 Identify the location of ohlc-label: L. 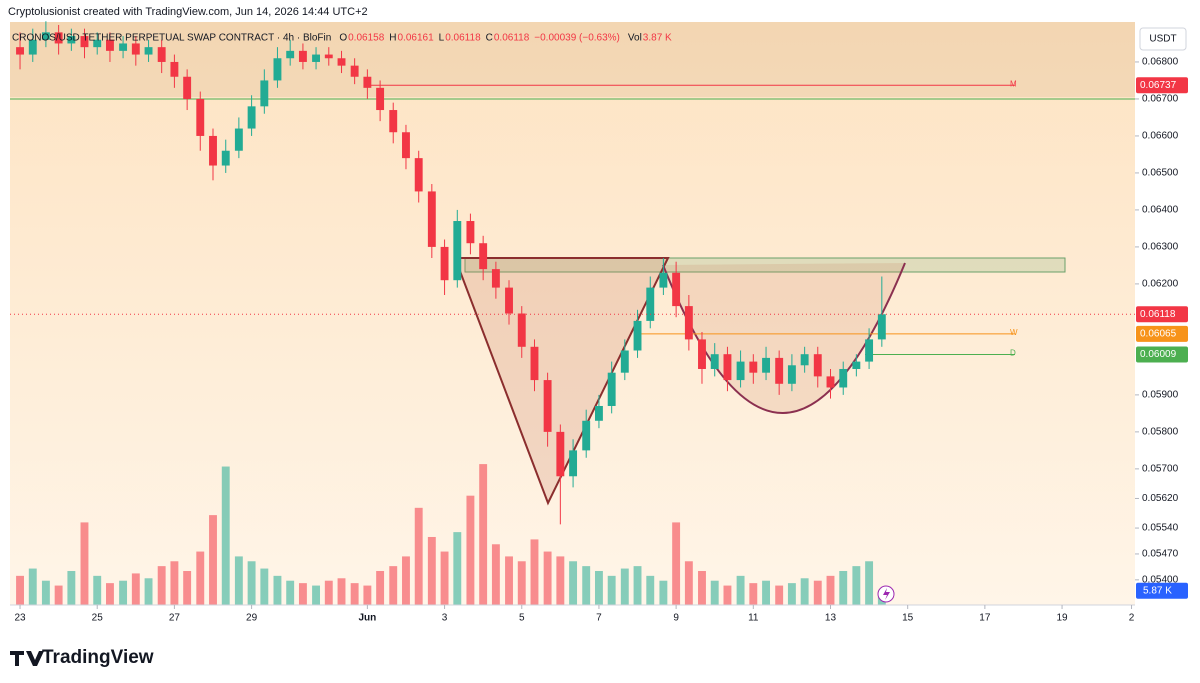
(442, 38).